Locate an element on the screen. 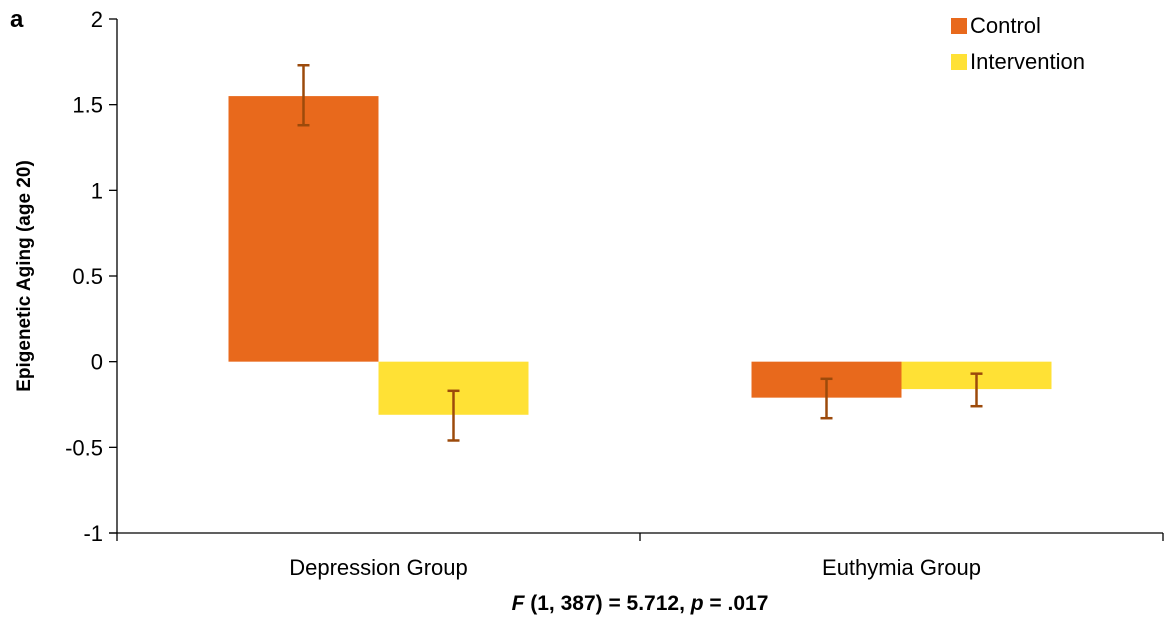 This screenshot has height=623, width=1167. x-tick-label: Depression Group is located at coordinates (378, 567).